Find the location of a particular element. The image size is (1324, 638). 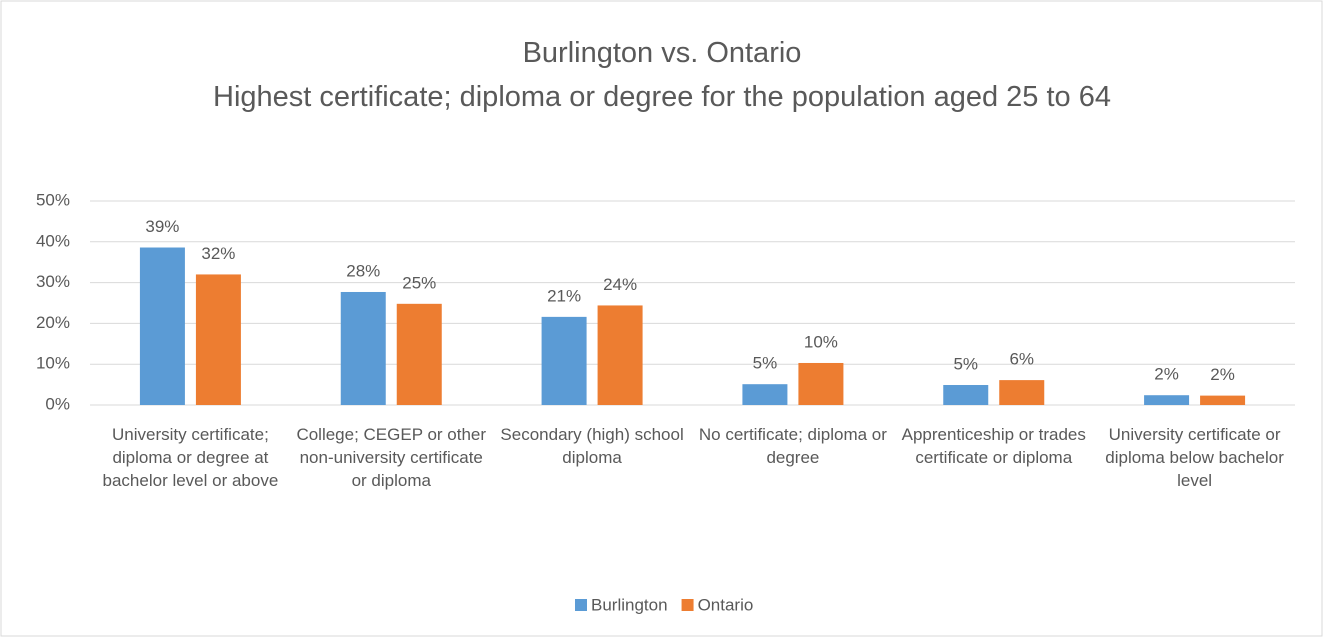

data-label: 24% is located at coordinates (620, 284).